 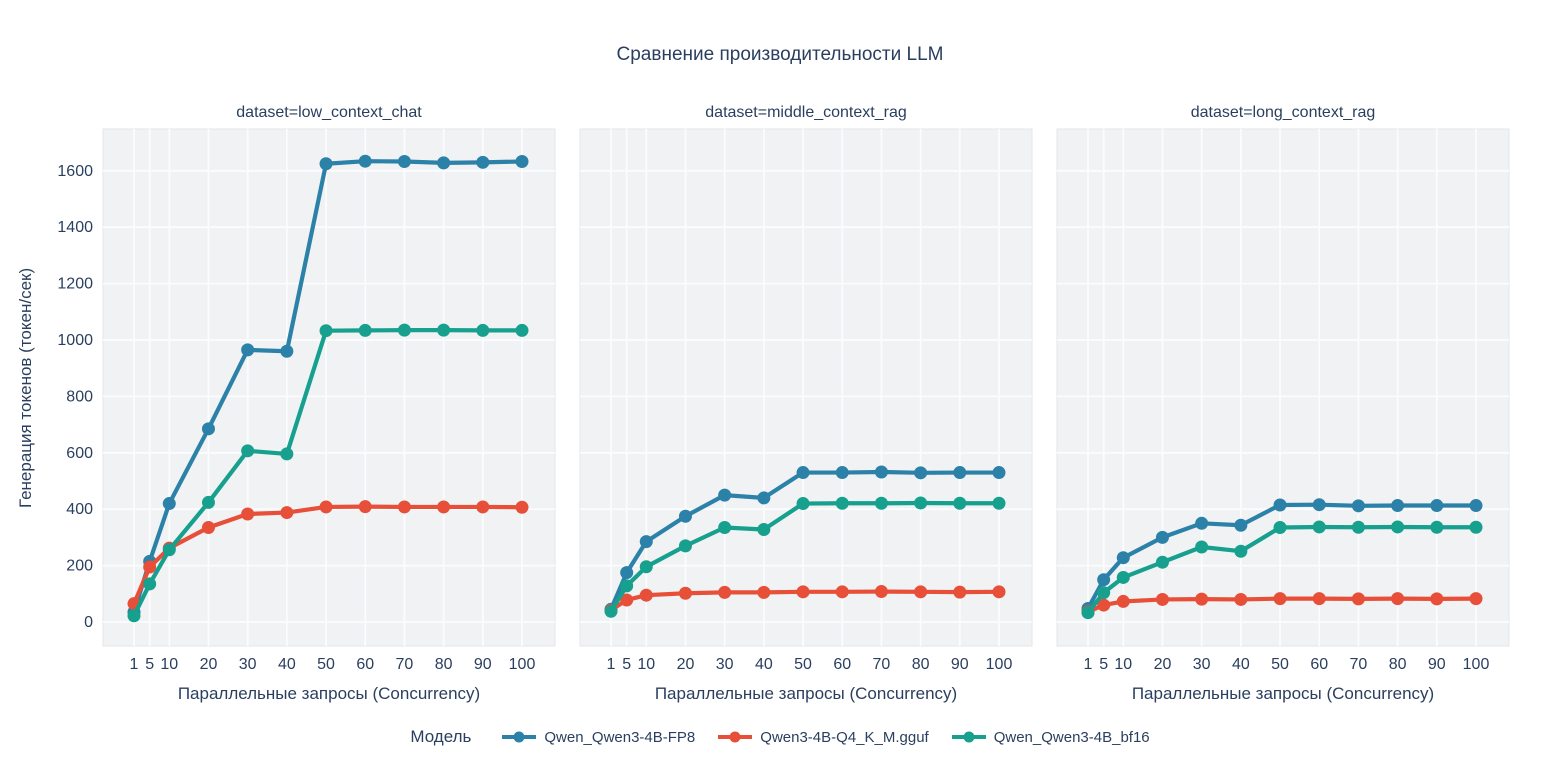 What do you see at coordinates (519, 737) in the screenshot?
I see `legend-swatch-fp8-icon` at bounding box center [519, 737].